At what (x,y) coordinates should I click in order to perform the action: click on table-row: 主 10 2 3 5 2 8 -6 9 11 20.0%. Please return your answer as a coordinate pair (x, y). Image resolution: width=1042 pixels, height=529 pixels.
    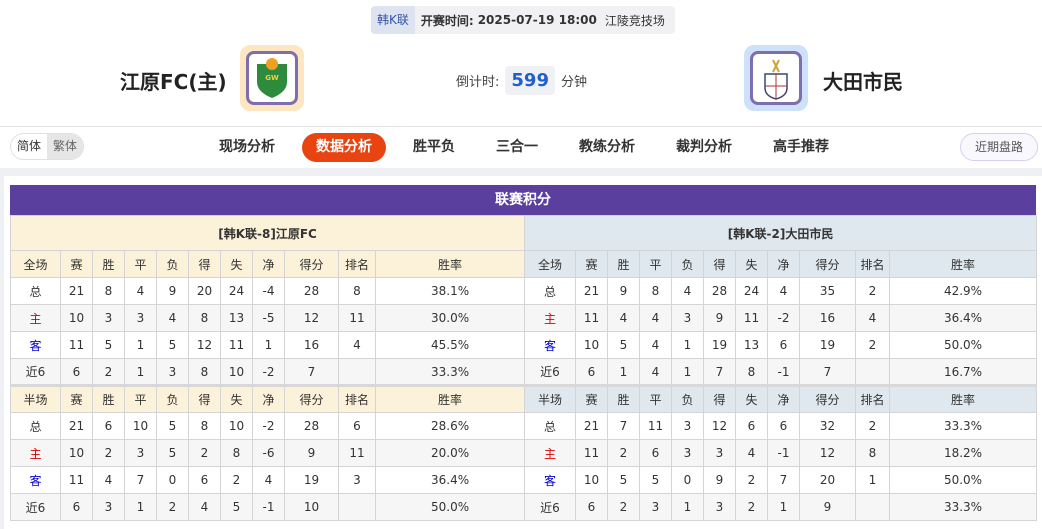
    Looking at the image, I should click on (268, 453).